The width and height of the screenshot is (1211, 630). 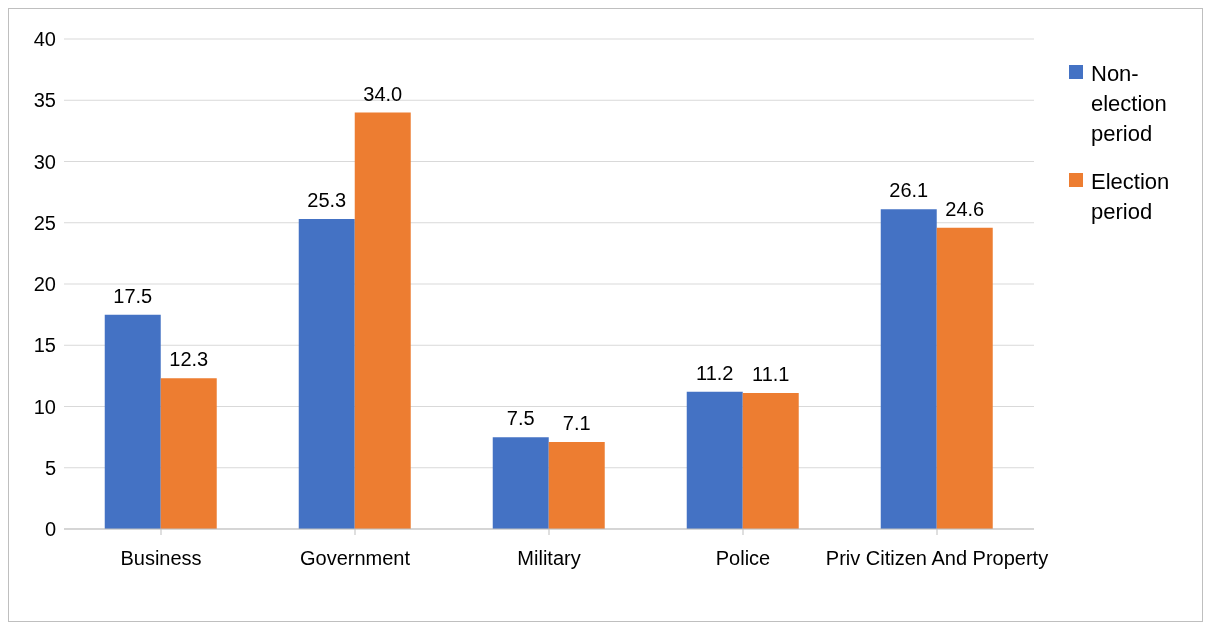 What do you see at coordinates (133, 295) in the screenshot?
I see `data-label: 17.5` at bounding box center [133, 295].